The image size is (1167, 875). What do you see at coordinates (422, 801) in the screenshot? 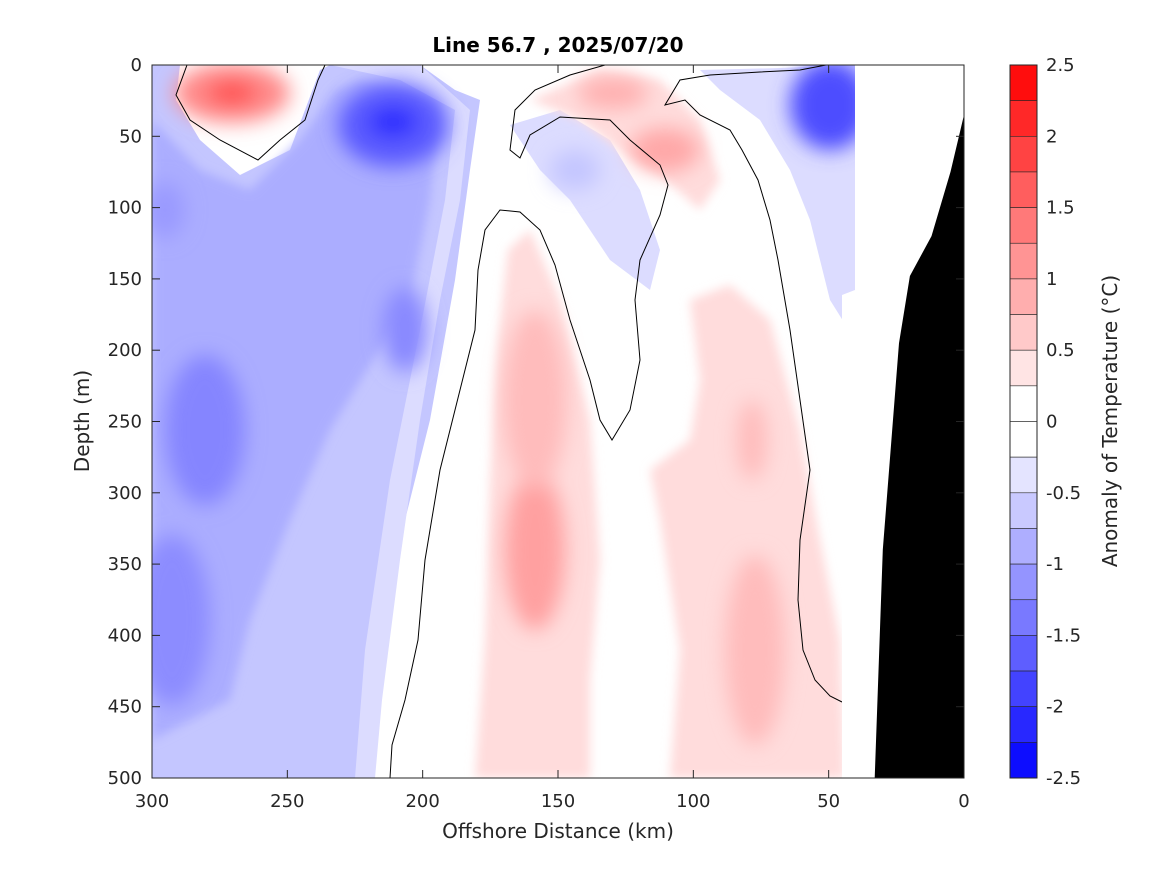
I see `x-tick-label: 200` at bounding box center [422, 801].